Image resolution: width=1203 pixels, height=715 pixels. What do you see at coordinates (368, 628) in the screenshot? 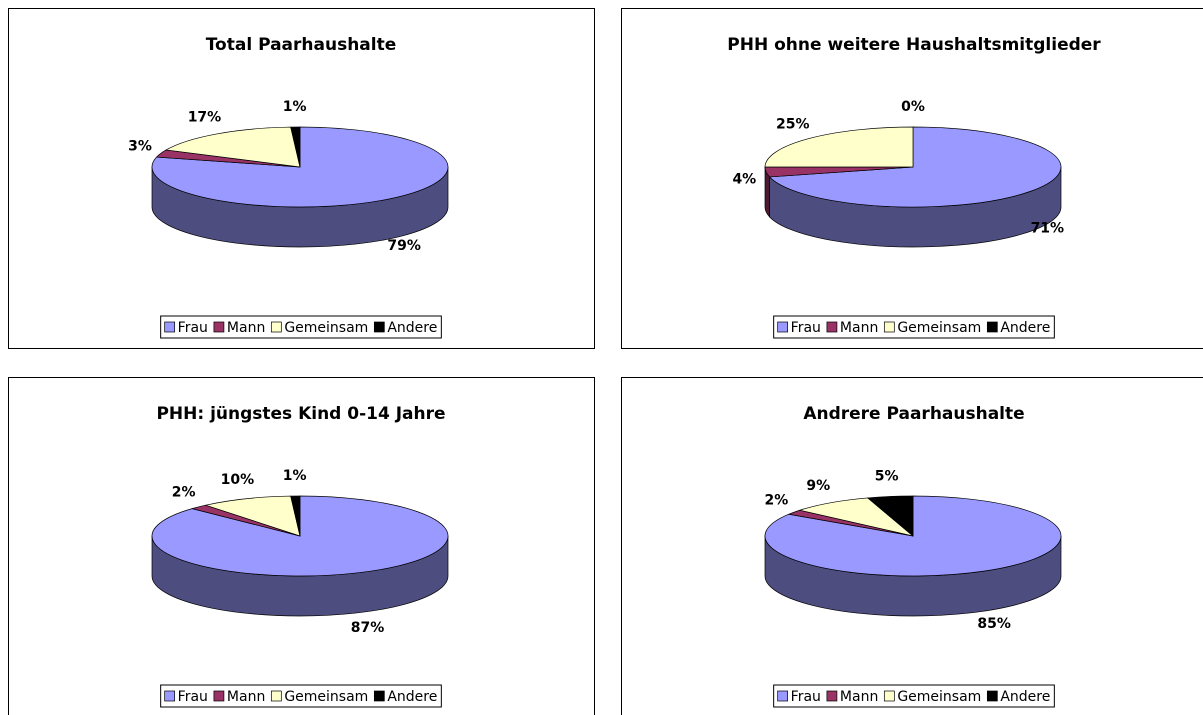
I see `data-label: 87%` at bounding box center [368, 628].